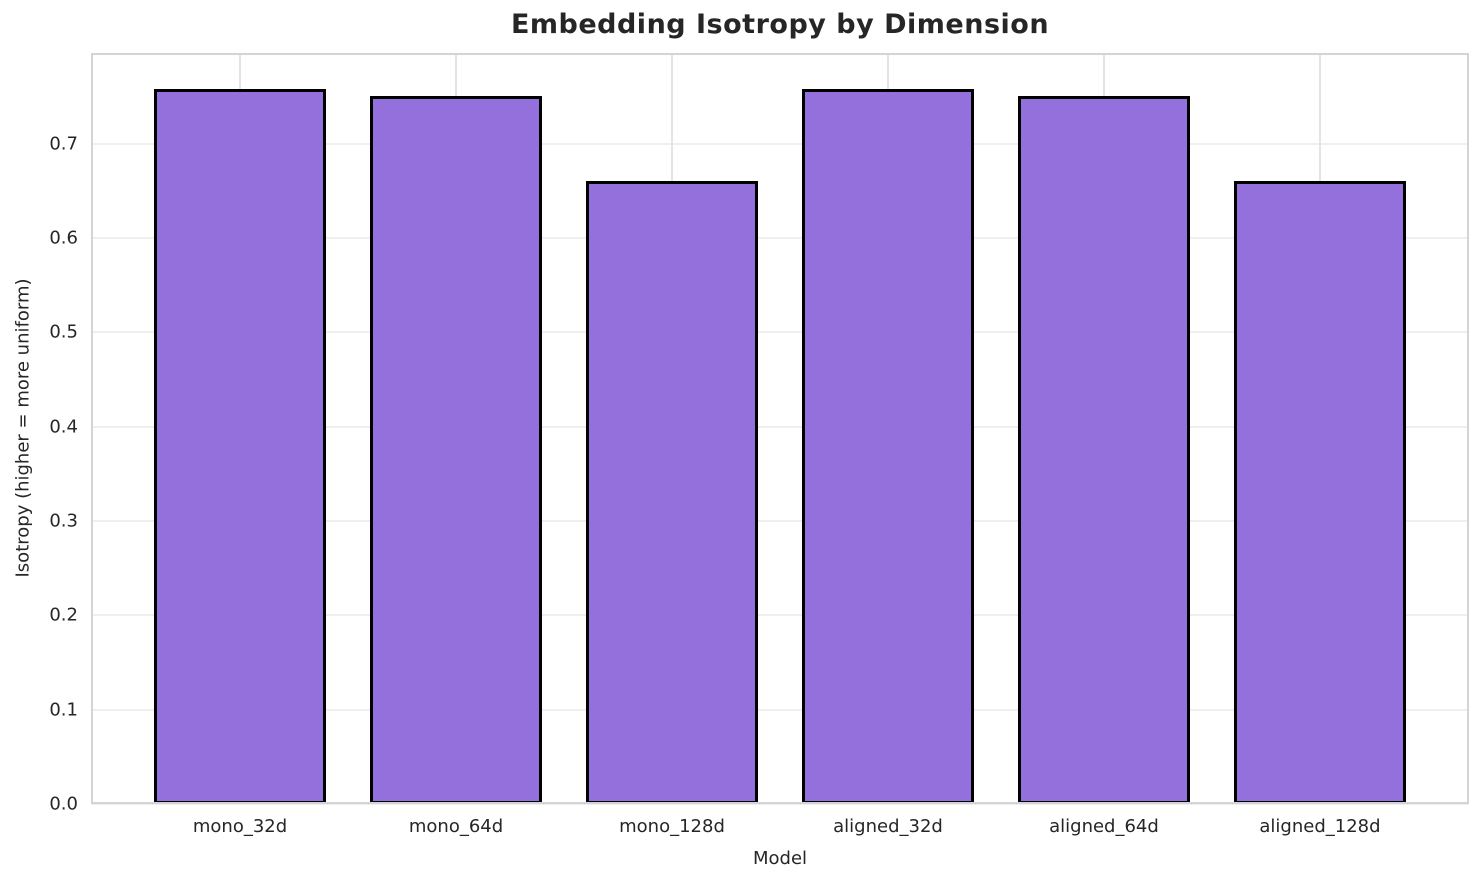 Image resolution: width=1484 pixels, height=885 pixels. I want to click on y-tick-label: 0.1, so click(63, 710).